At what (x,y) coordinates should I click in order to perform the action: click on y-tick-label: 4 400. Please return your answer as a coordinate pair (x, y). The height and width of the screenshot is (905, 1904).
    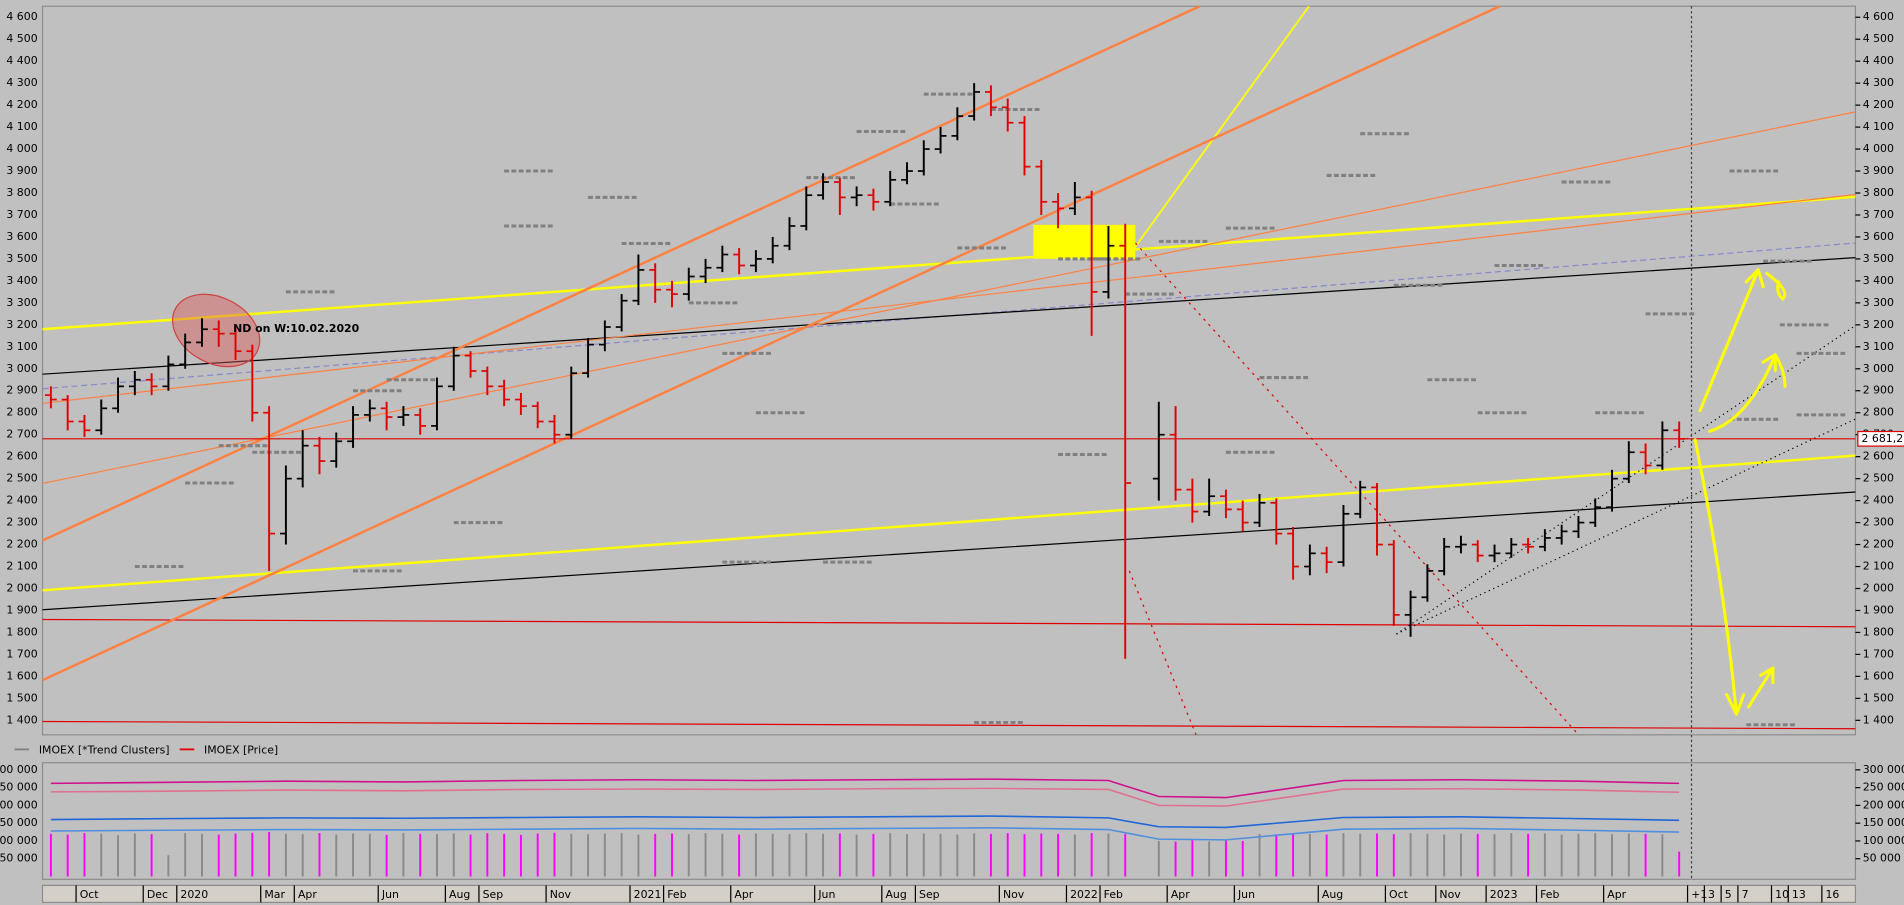
    Looking at the image, I should click on (21, 60).